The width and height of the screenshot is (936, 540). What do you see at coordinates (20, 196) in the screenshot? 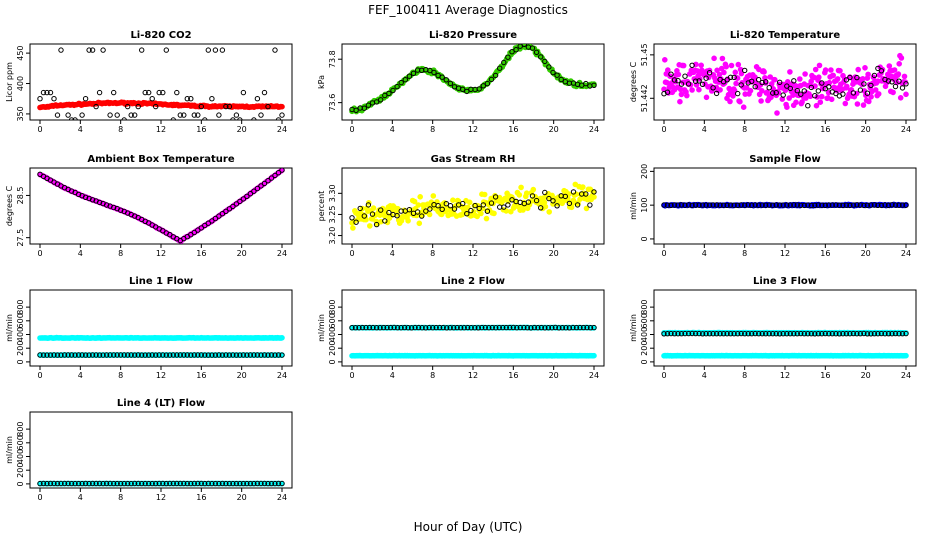
I see `y-tick-label: 28.5` at bounding box center [20, 196].